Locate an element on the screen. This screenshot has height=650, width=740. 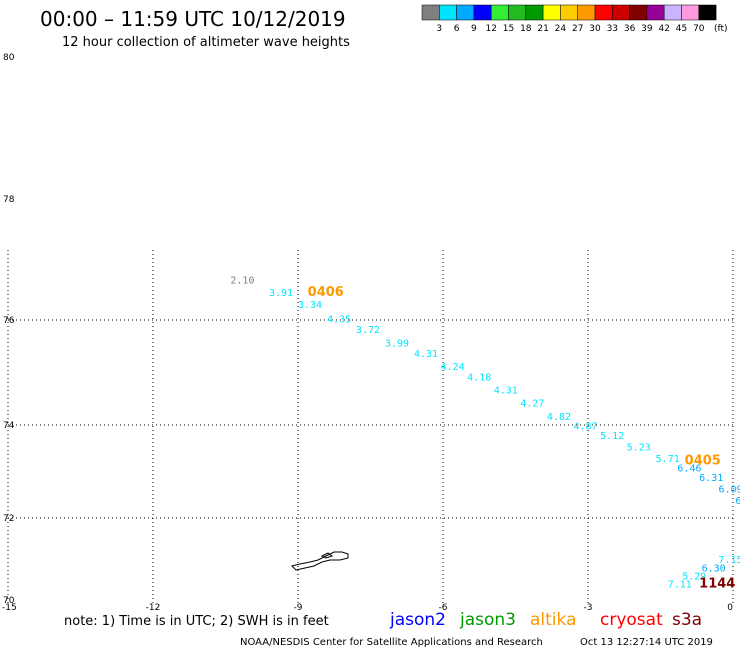
wave-height-label: 4.87 is located at coordinates (586, 427).